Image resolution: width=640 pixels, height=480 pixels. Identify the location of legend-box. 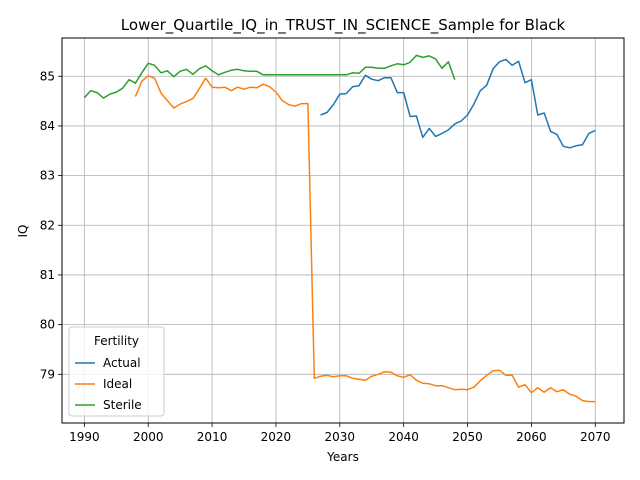
(116, 371).